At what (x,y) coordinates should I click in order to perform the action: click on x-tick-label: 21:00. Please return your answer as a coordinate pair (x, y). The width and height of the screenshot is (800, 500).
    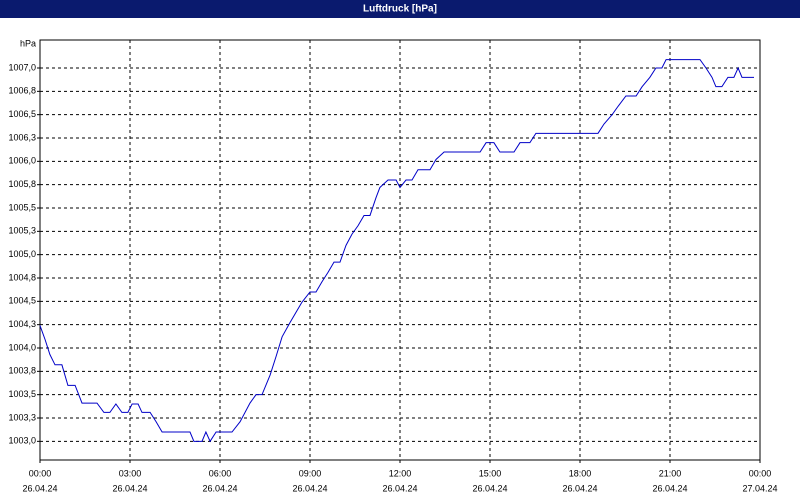
    Looking at the image, I should click on (670, 473).